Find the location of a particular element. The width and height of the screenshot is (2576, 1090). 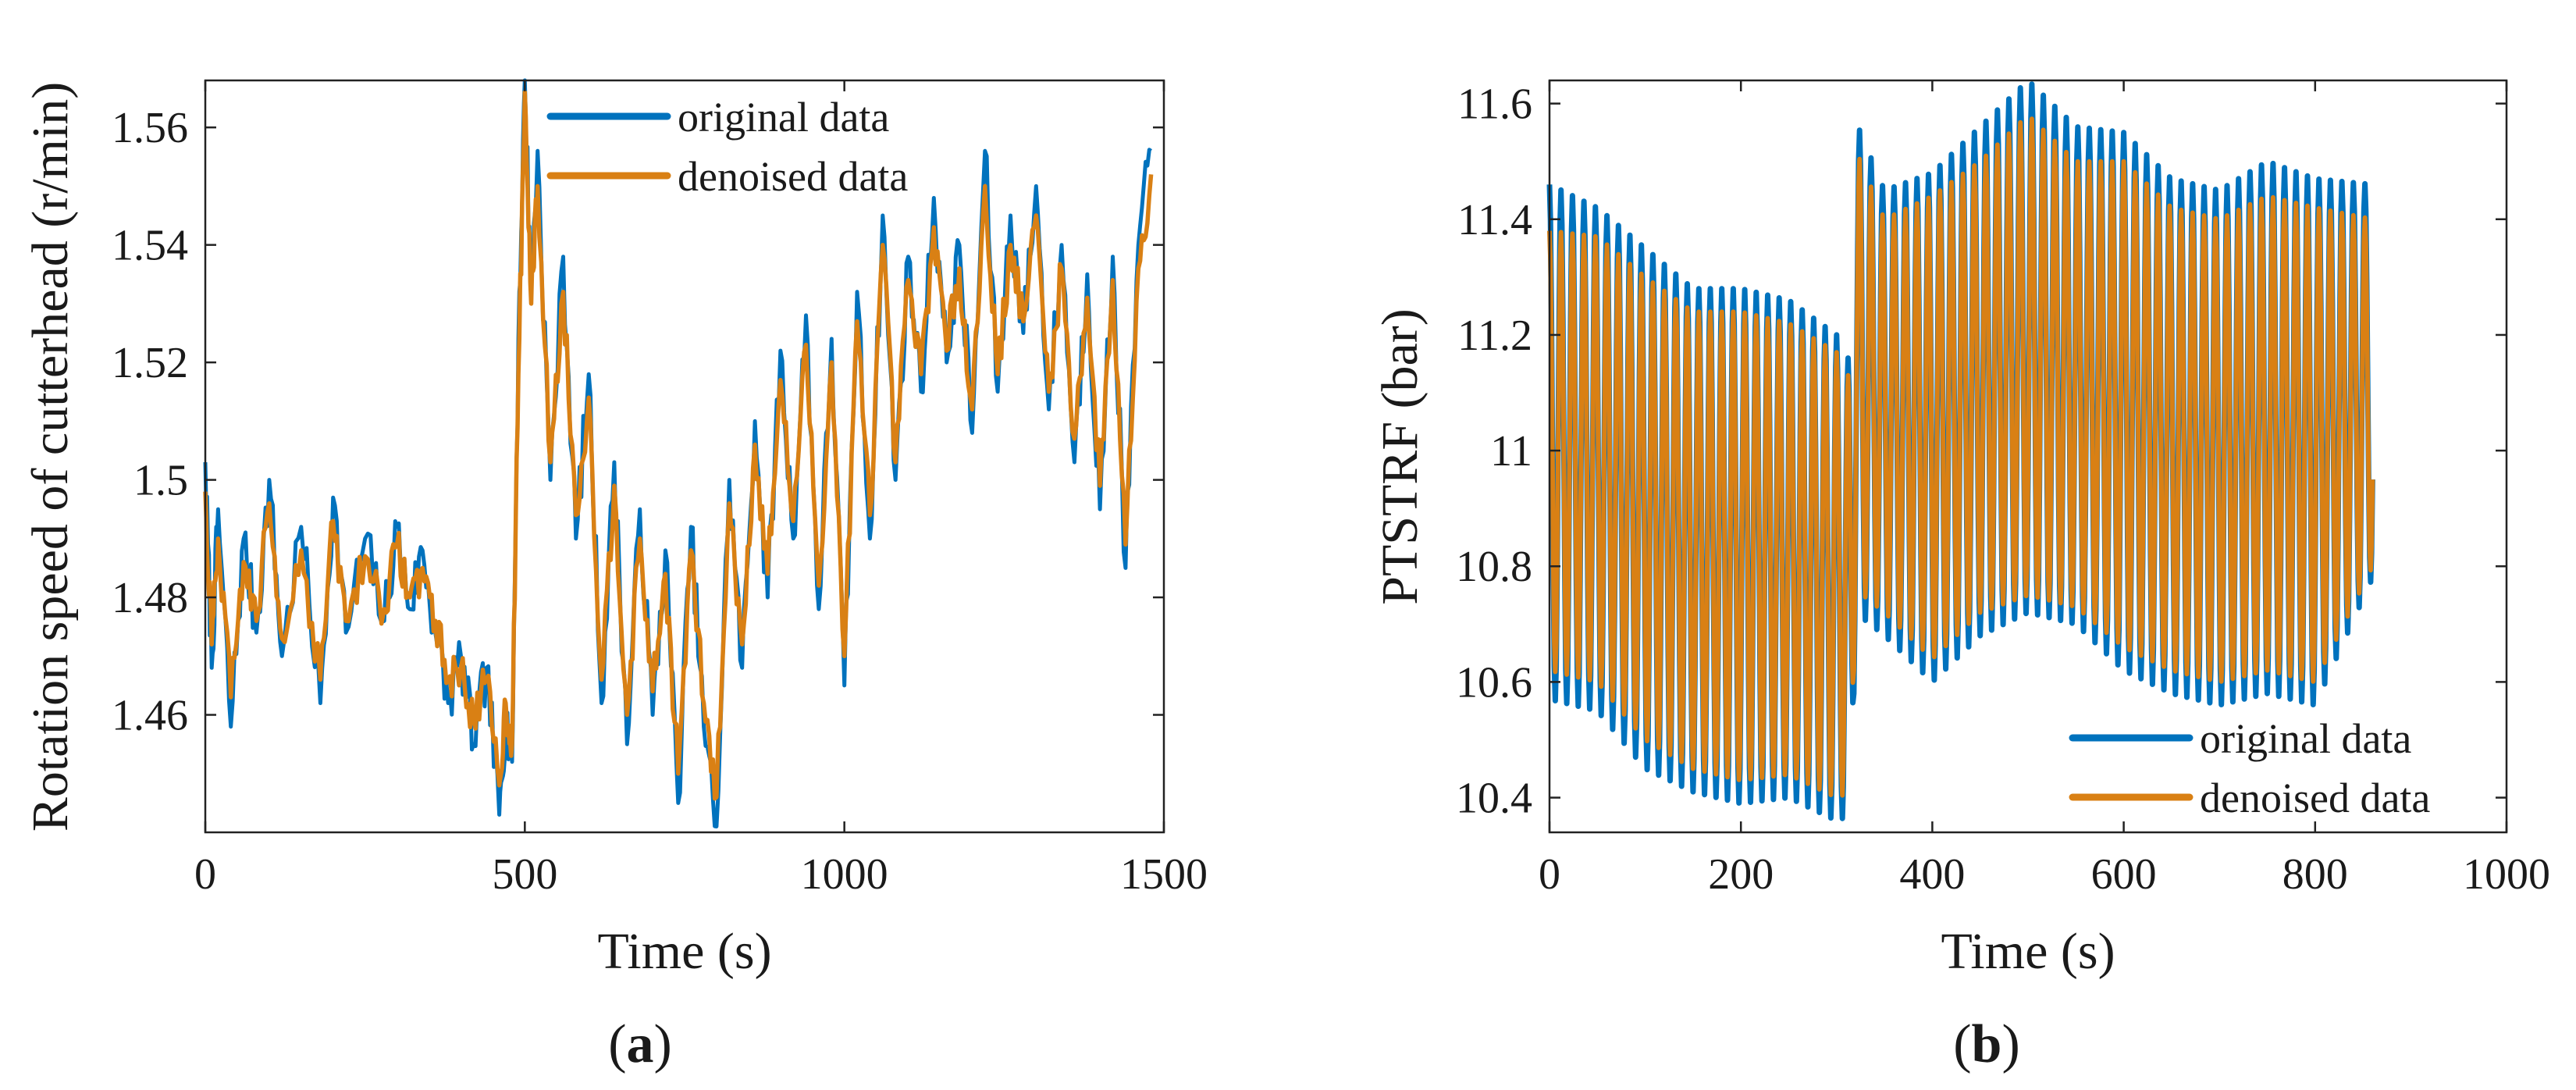

panel-b-x-axis-label: Time (s) is located at coordinates (2028, 951).